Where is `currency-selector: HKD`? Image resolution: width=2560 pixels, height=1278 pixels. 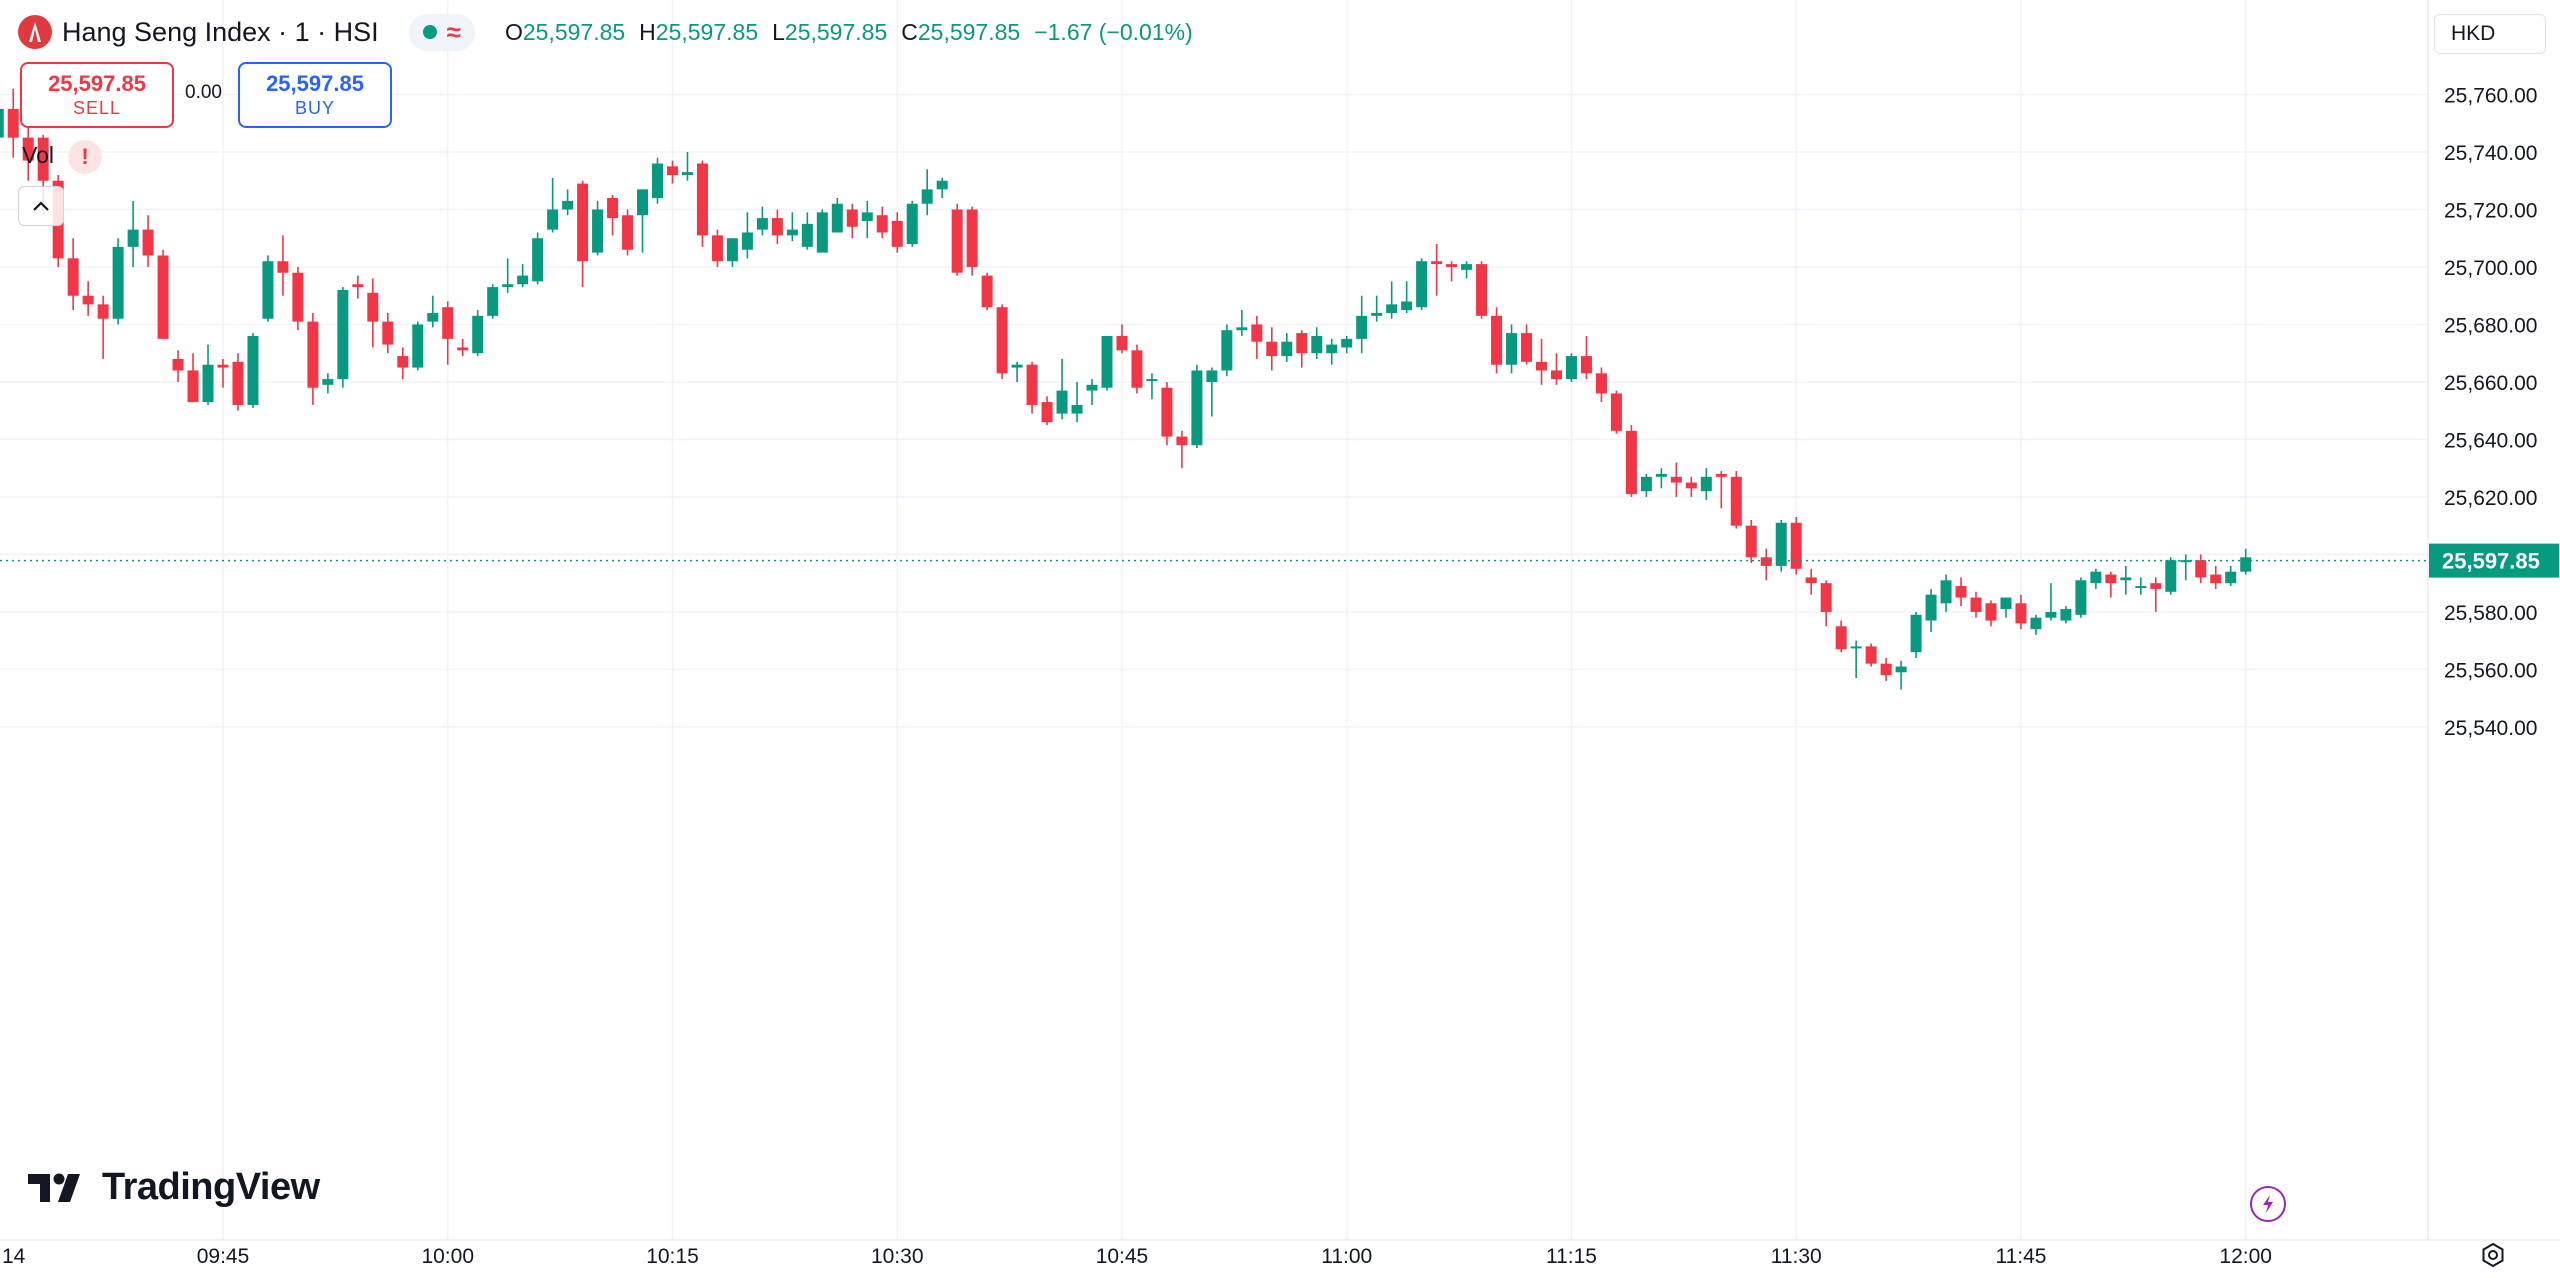
currency-selector: HKD is located at coordinates (2490, 34).